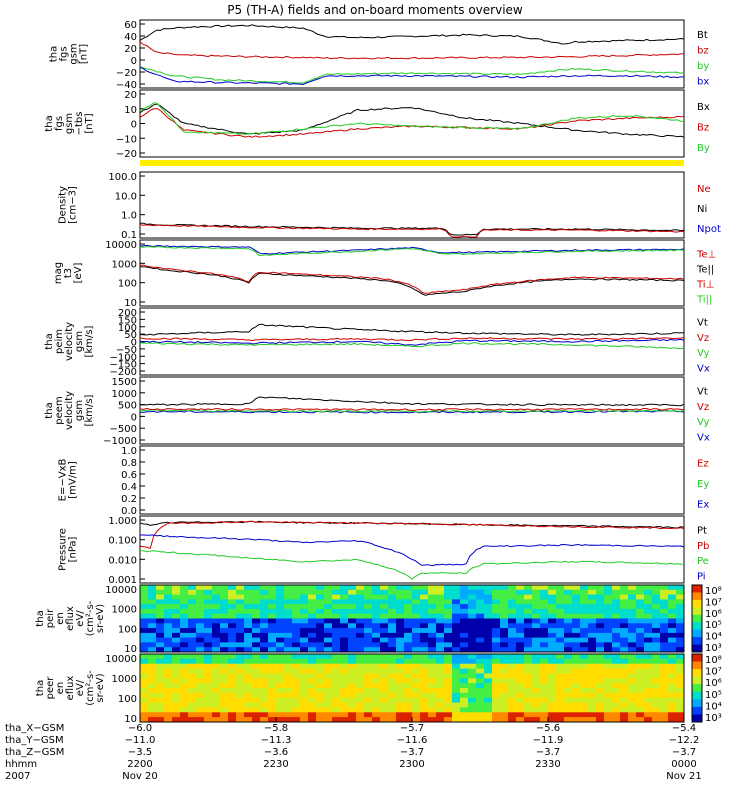 This screenshot has width=750, height=800. What do you see at coordinates (684, 740) in the screenshot?
I see `x-tick-label: −12.2` at bounding box center [684, 740].